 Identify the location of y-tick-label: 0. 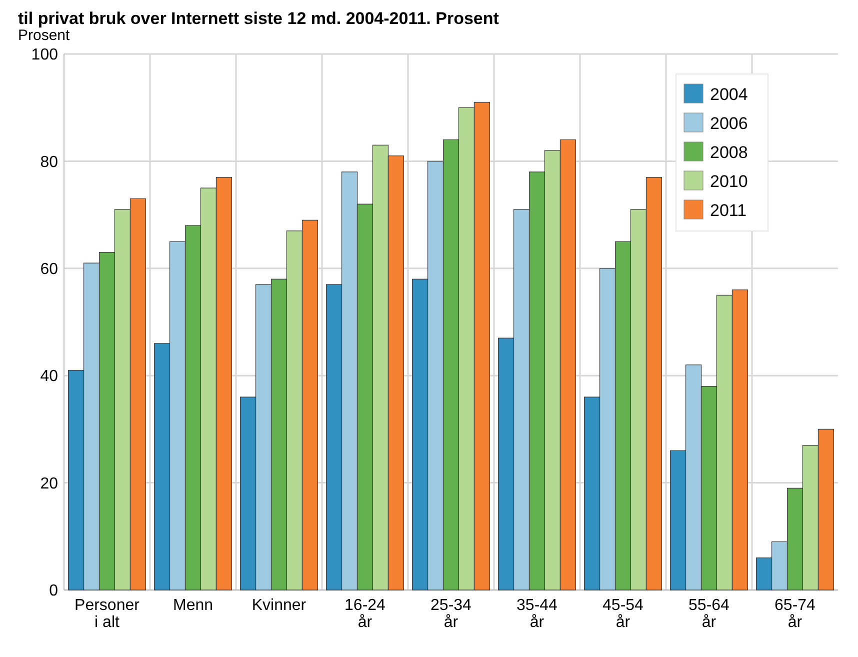
(53, 591).